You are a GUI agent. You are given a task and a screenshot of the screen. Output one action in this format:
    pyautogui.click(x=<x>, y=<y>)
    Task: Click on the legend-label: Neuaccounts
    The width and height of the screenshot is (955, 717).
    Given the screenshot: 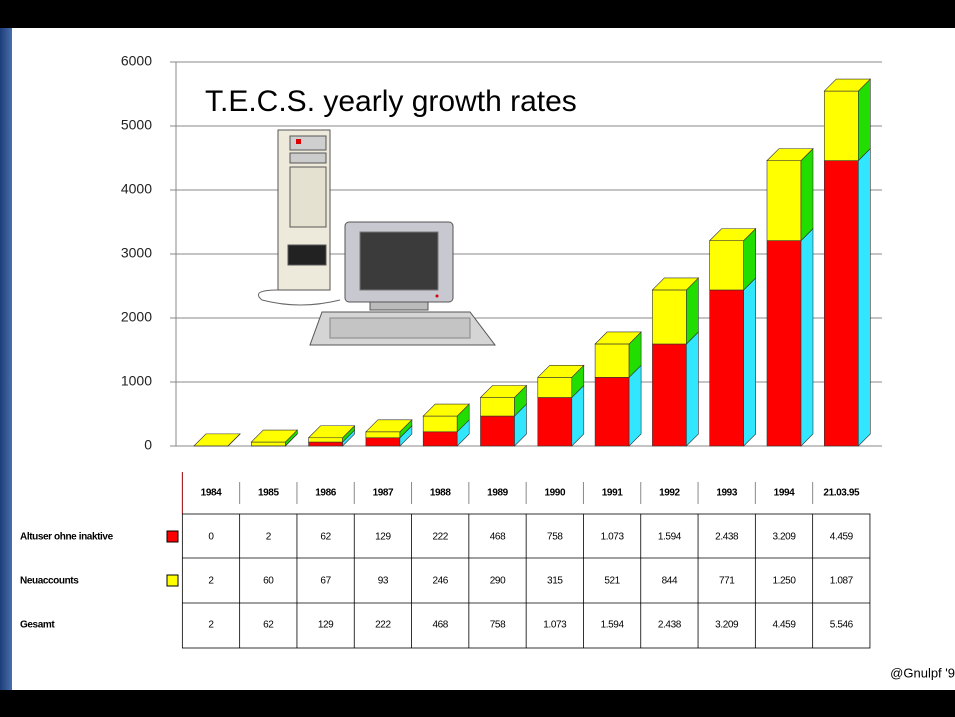 What is the action you would take?
    pyautogui.click(x=49, y=581)
    